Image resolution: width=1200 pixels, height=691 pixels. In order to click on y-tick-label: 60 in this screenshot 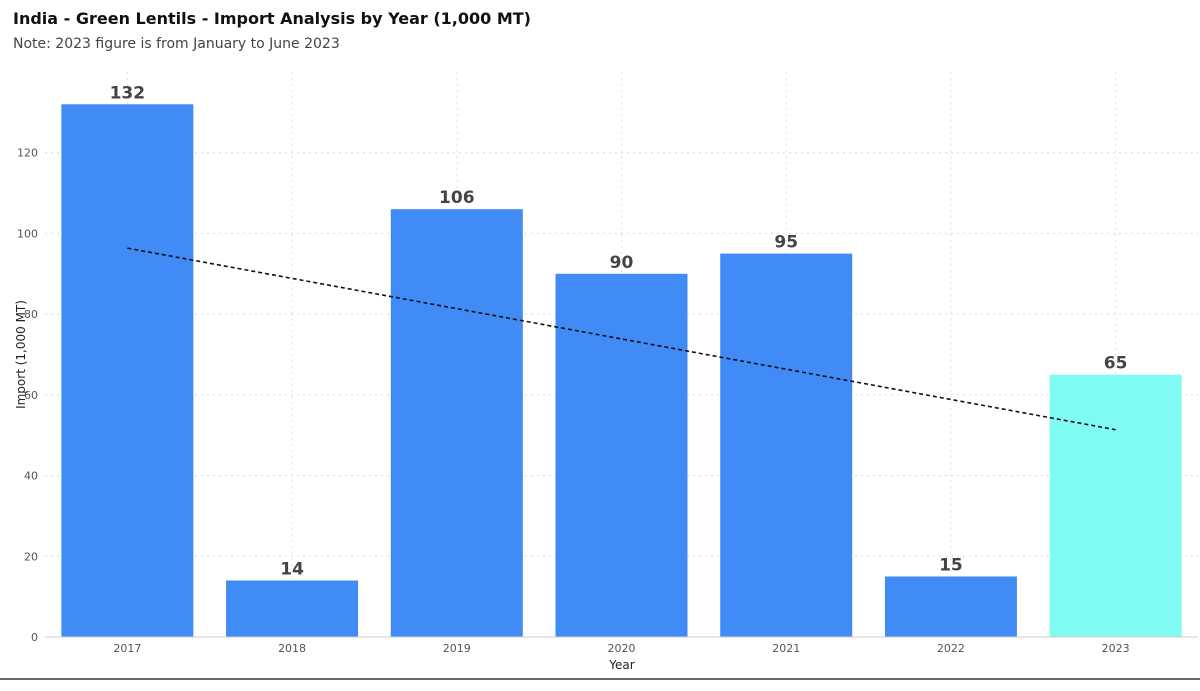, I will do `click(31, 395)`.